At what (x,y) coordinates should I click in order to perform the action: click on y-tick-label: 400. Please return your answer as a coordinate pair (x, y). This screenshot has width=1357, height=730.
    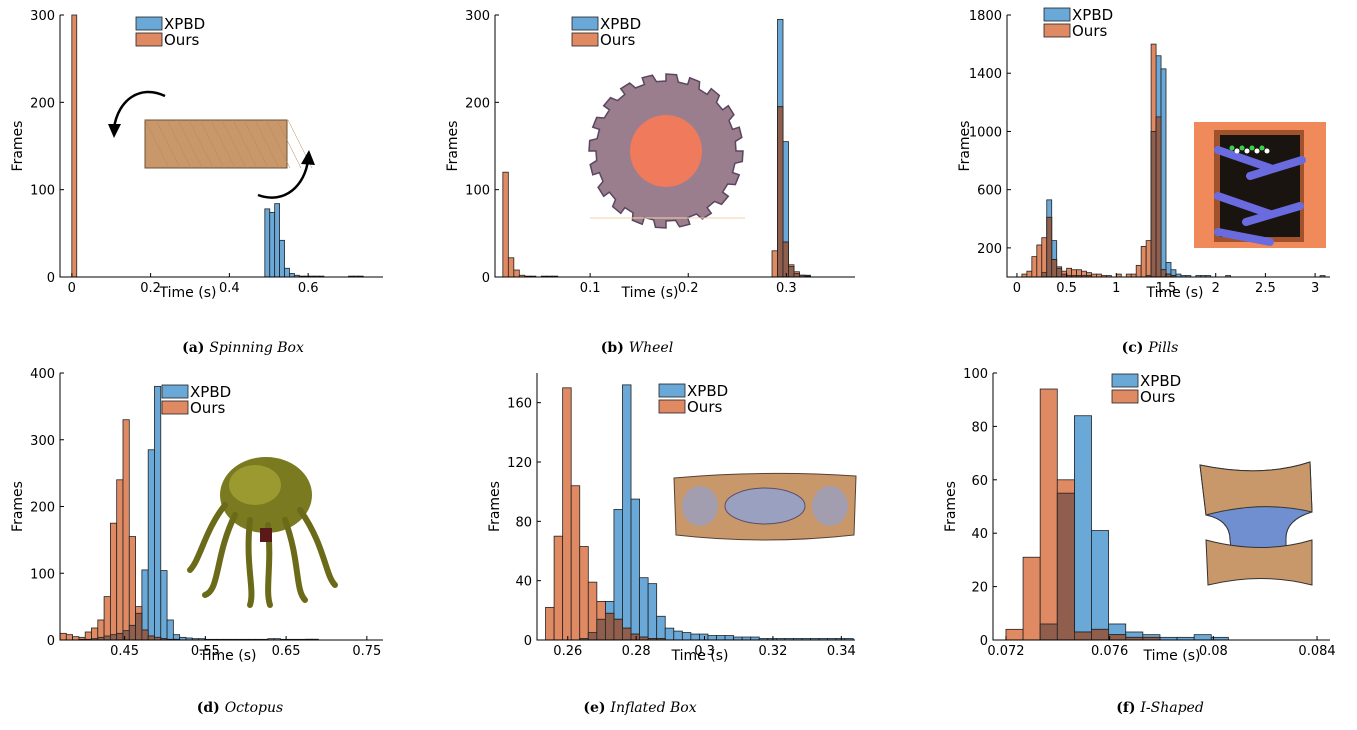
    Looking at the image, I should click on (42, 374).